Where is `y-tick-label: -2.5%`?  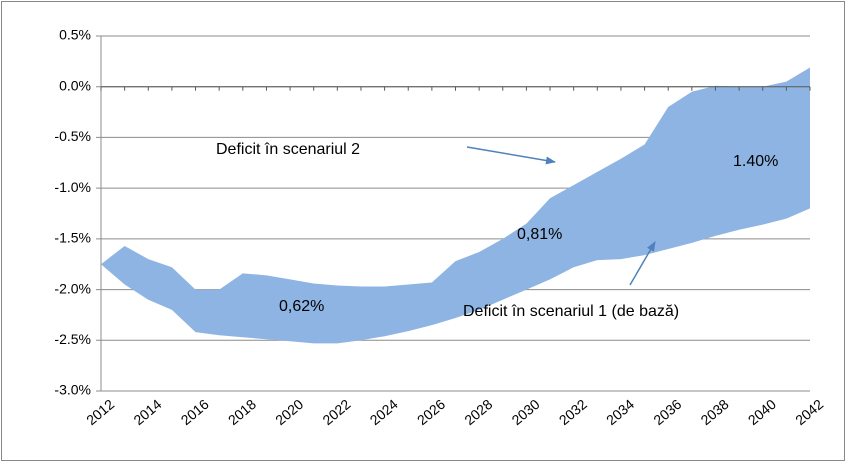
y-tick-label: -2.5% is located at coordinates (72, 339).